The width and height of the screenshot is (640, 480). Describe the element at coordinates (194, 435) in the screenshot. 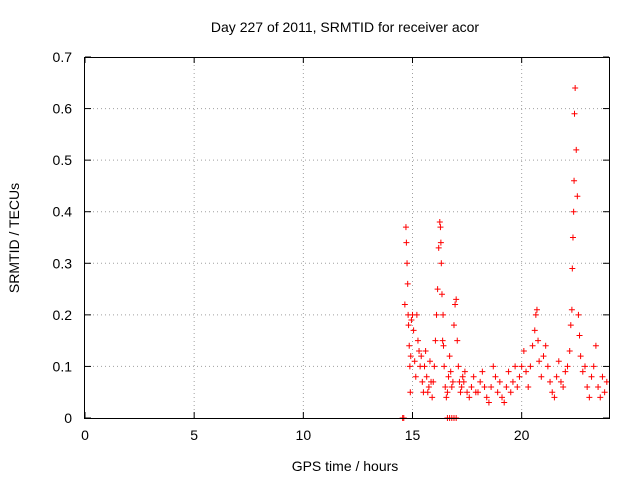

I see `x-tick-label: 5` at that location.